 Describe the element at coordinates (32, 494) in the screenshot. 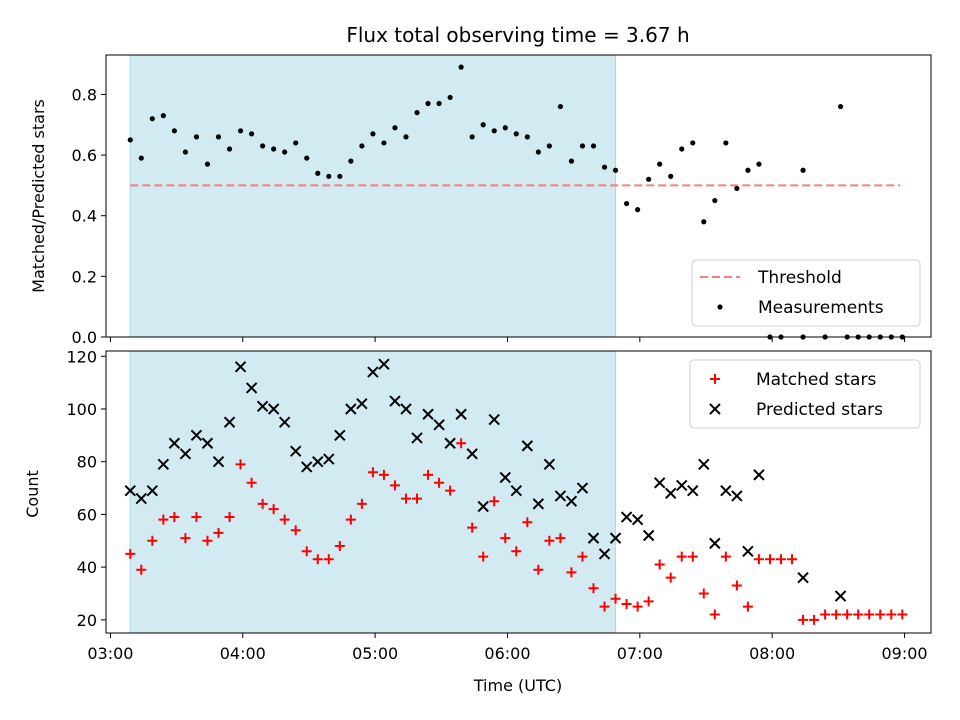

I see `bottom-y-axis-label: Count` at that location.